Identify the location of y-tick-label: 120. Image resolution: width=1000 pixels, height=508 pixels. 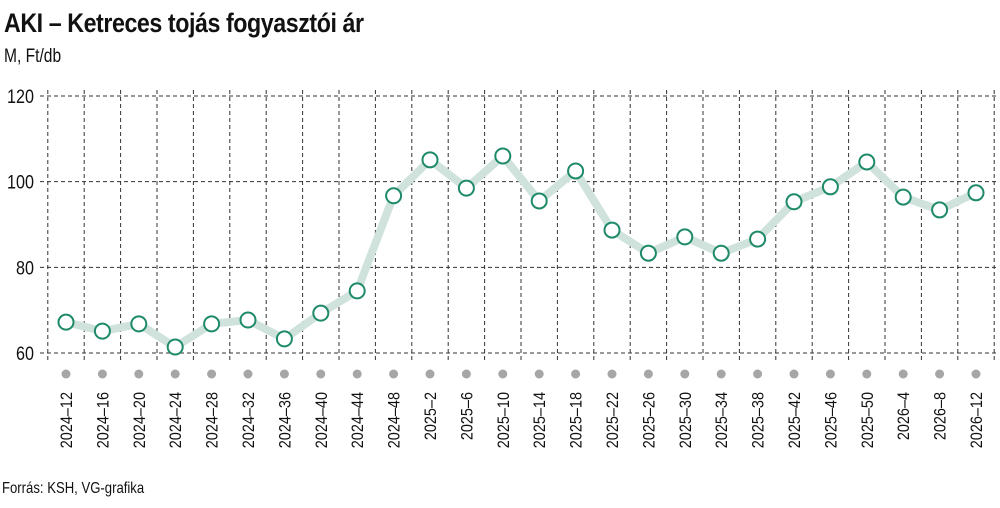
(20, 97).